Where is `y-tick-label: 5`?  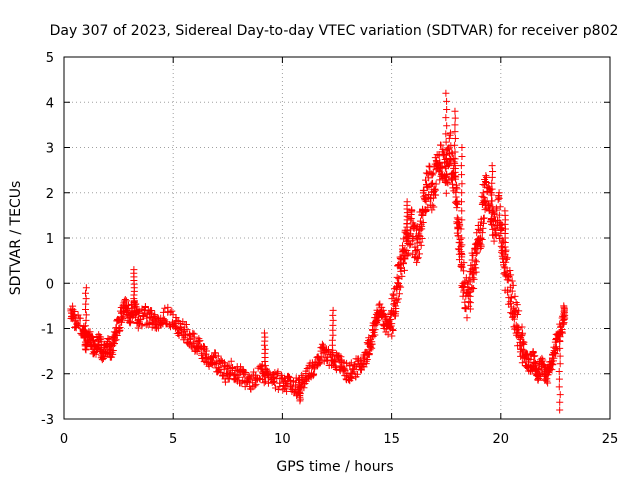 y-tick-label: 5 is located at coordinates (50, 58).